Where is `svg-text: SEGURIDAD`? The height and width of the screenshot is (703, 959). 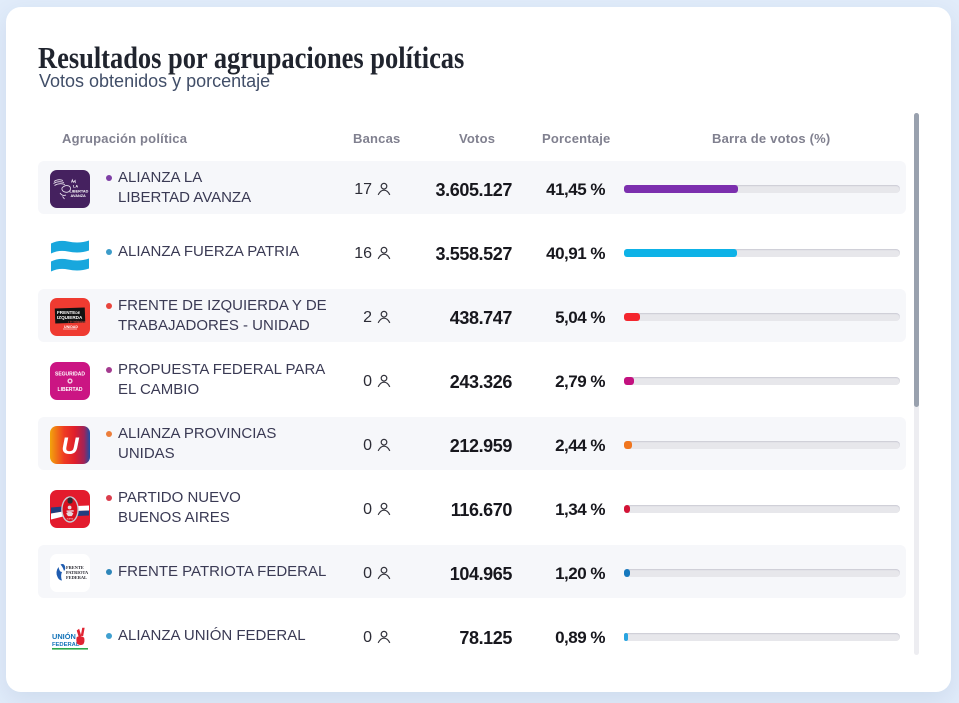 svg-text: SEGURIDAD is located at coordinates (70, 375).